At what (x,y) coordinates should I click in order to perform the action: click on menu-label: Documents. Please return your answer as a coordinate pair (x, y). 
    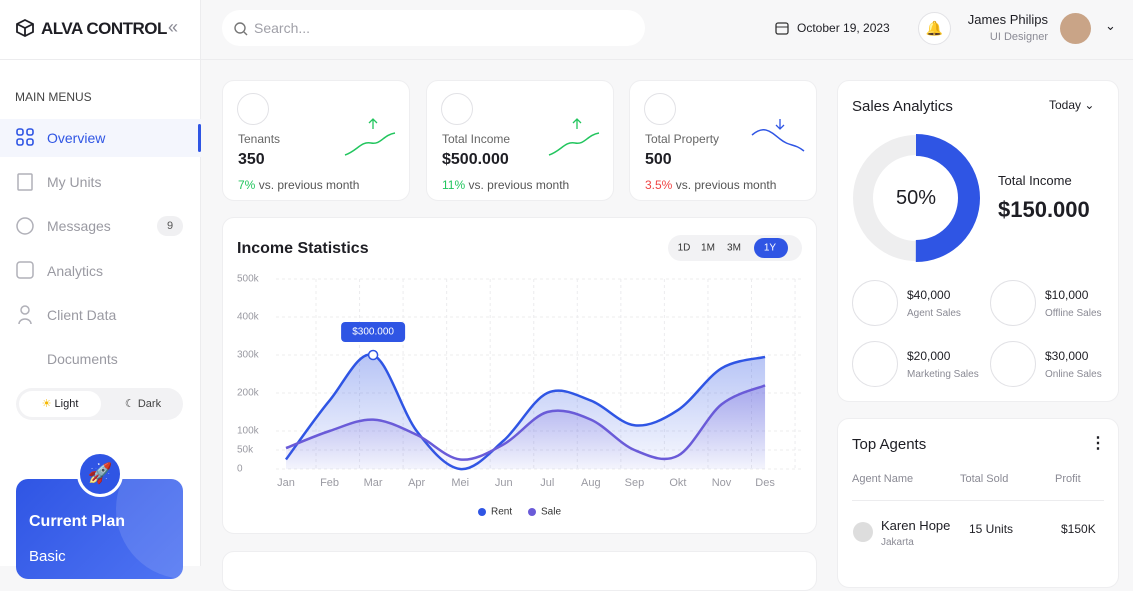
    Looking at the image, I should click on (82, 359).